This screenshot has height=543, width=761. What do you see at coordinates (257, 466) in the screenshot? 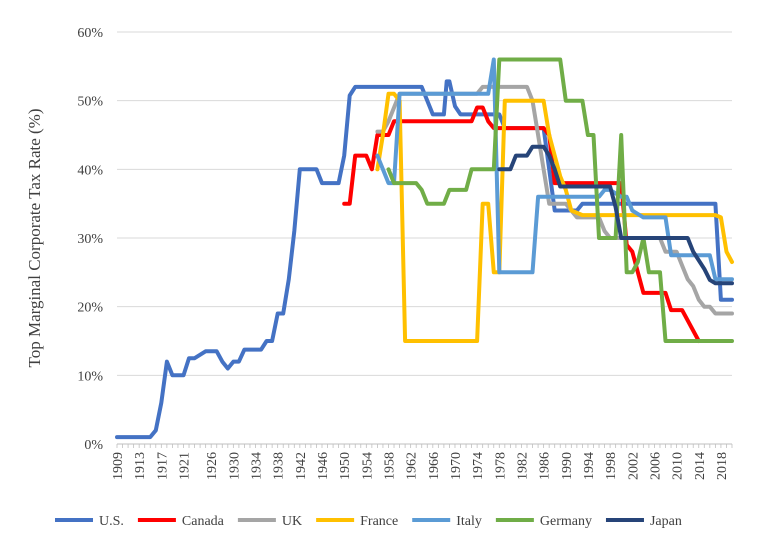
I see `x-tick-label: 1934` at bounding box center [257, 466].